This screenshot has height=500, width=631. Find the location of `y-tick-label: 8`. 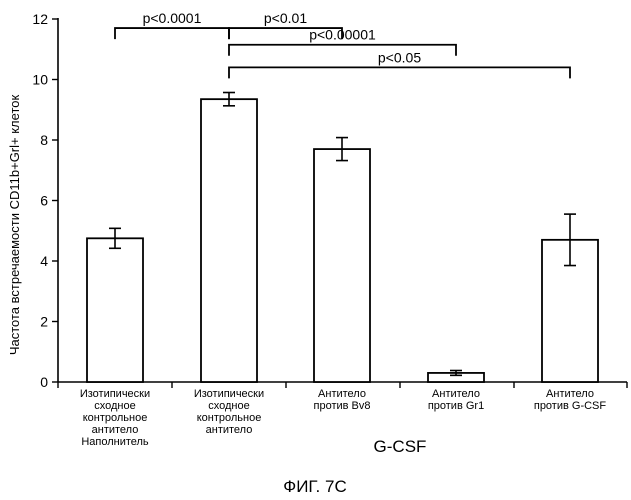

y-tick-label: 8 is located at coordinates (44, 140).